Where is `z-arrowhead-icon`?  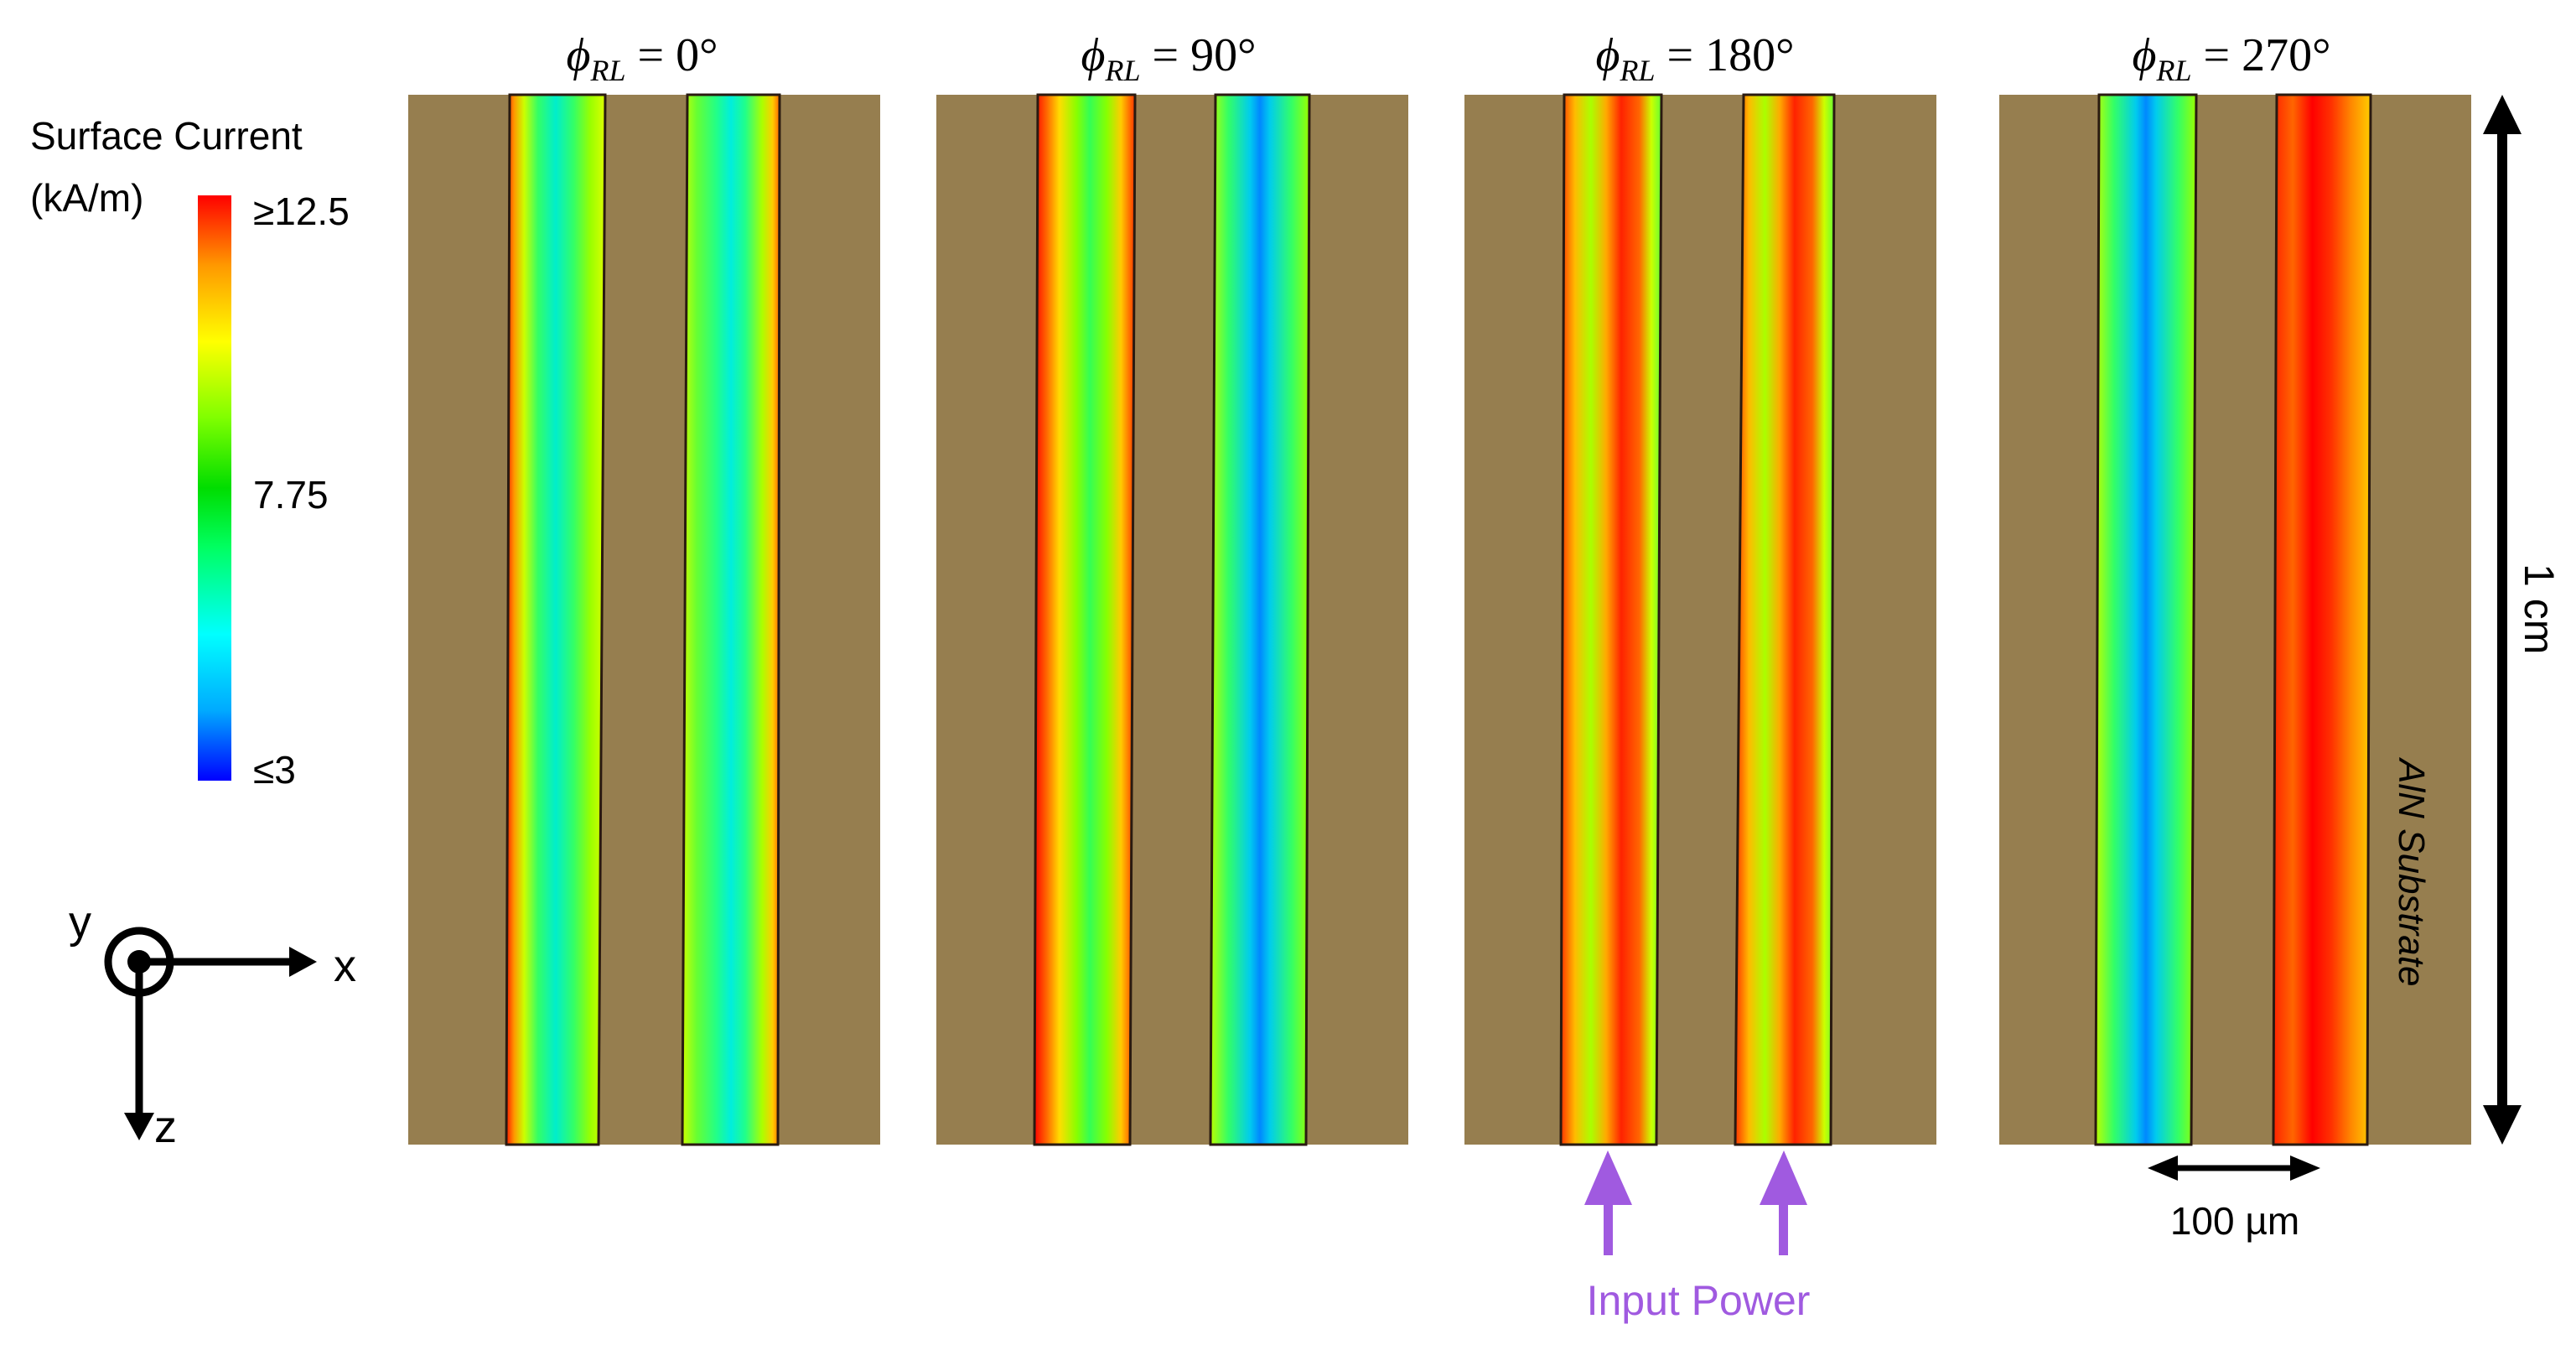 z-arrowhead-icon is located at coordinates (139, 1126).